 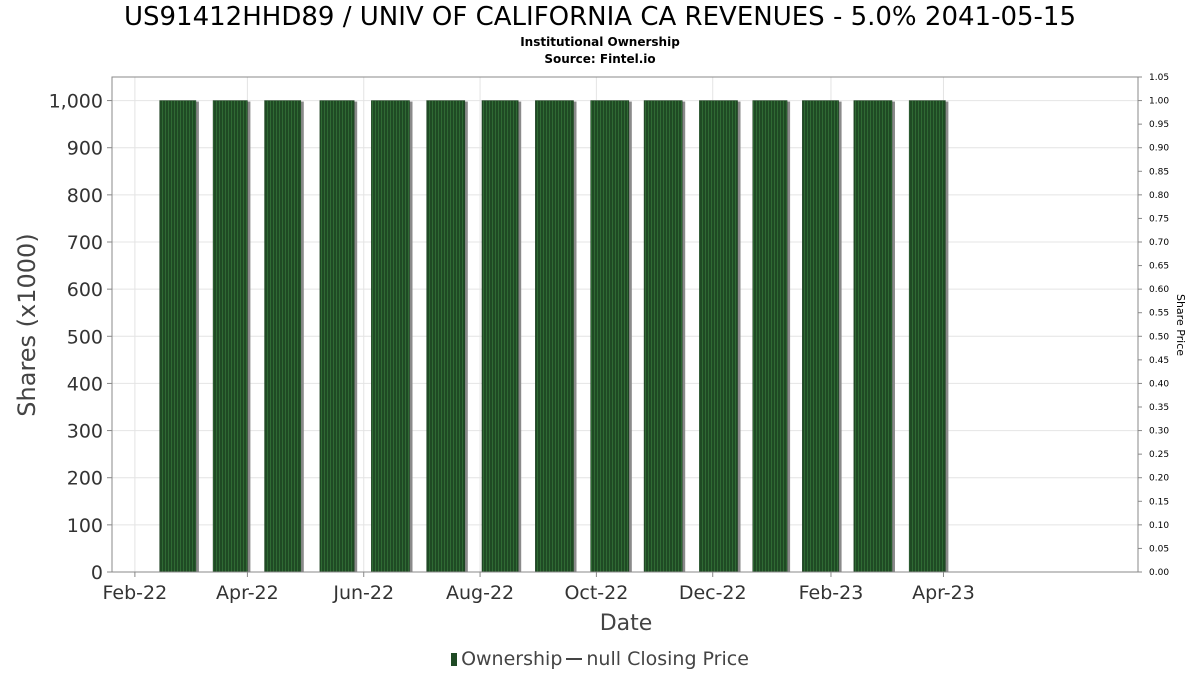 I want to click on legend: Ownership null Closing Price, so click(x=600, y=659).